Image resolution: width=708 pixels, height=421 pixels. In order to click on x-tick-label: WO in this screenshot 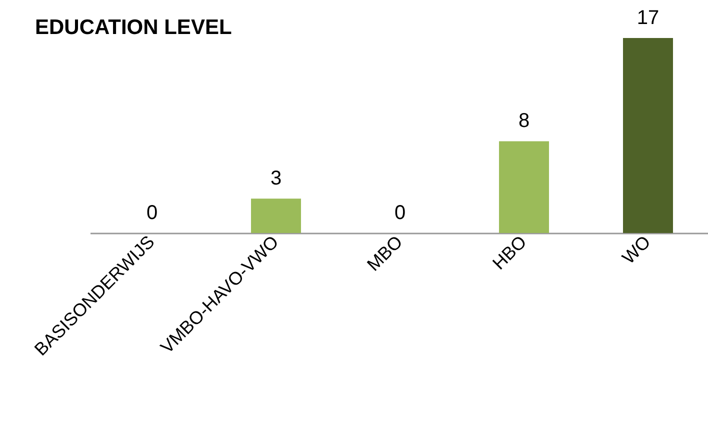, I will do `click(636, 250)`.